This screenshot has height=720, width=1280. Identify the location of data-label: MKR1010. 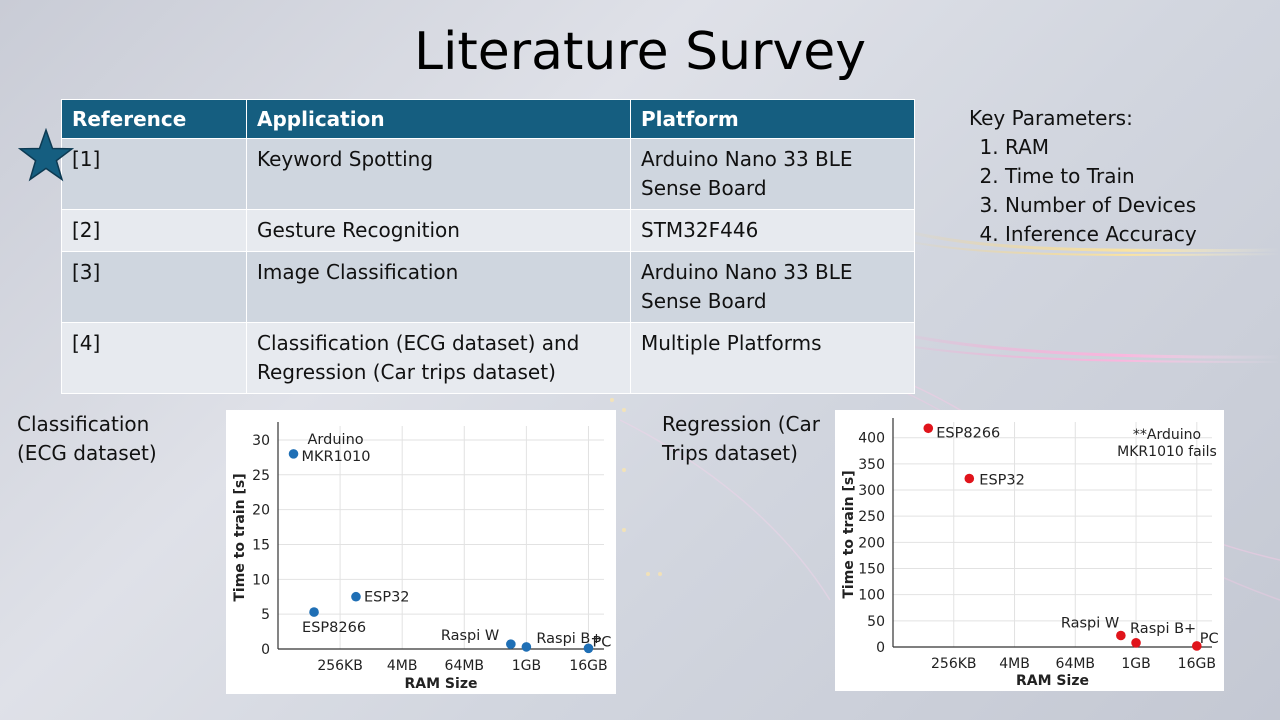
(336, 457).